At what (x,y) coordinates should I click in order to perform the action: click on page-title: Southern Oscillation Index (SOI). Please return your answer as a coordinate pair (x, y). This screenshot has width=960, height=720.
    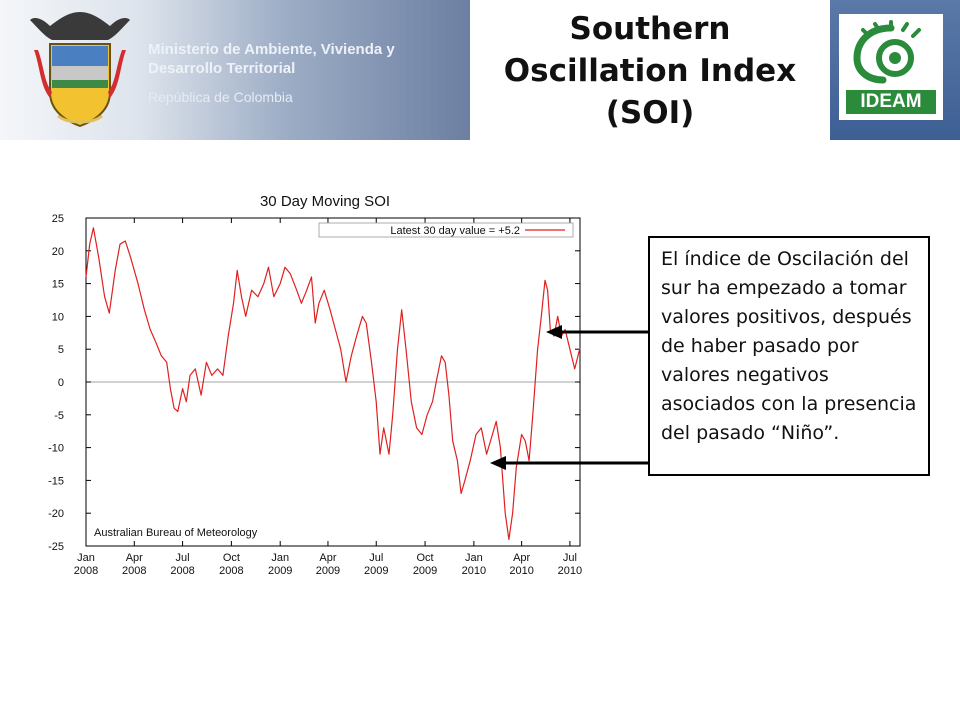
    Looking at the image, I should click on (650, 71).